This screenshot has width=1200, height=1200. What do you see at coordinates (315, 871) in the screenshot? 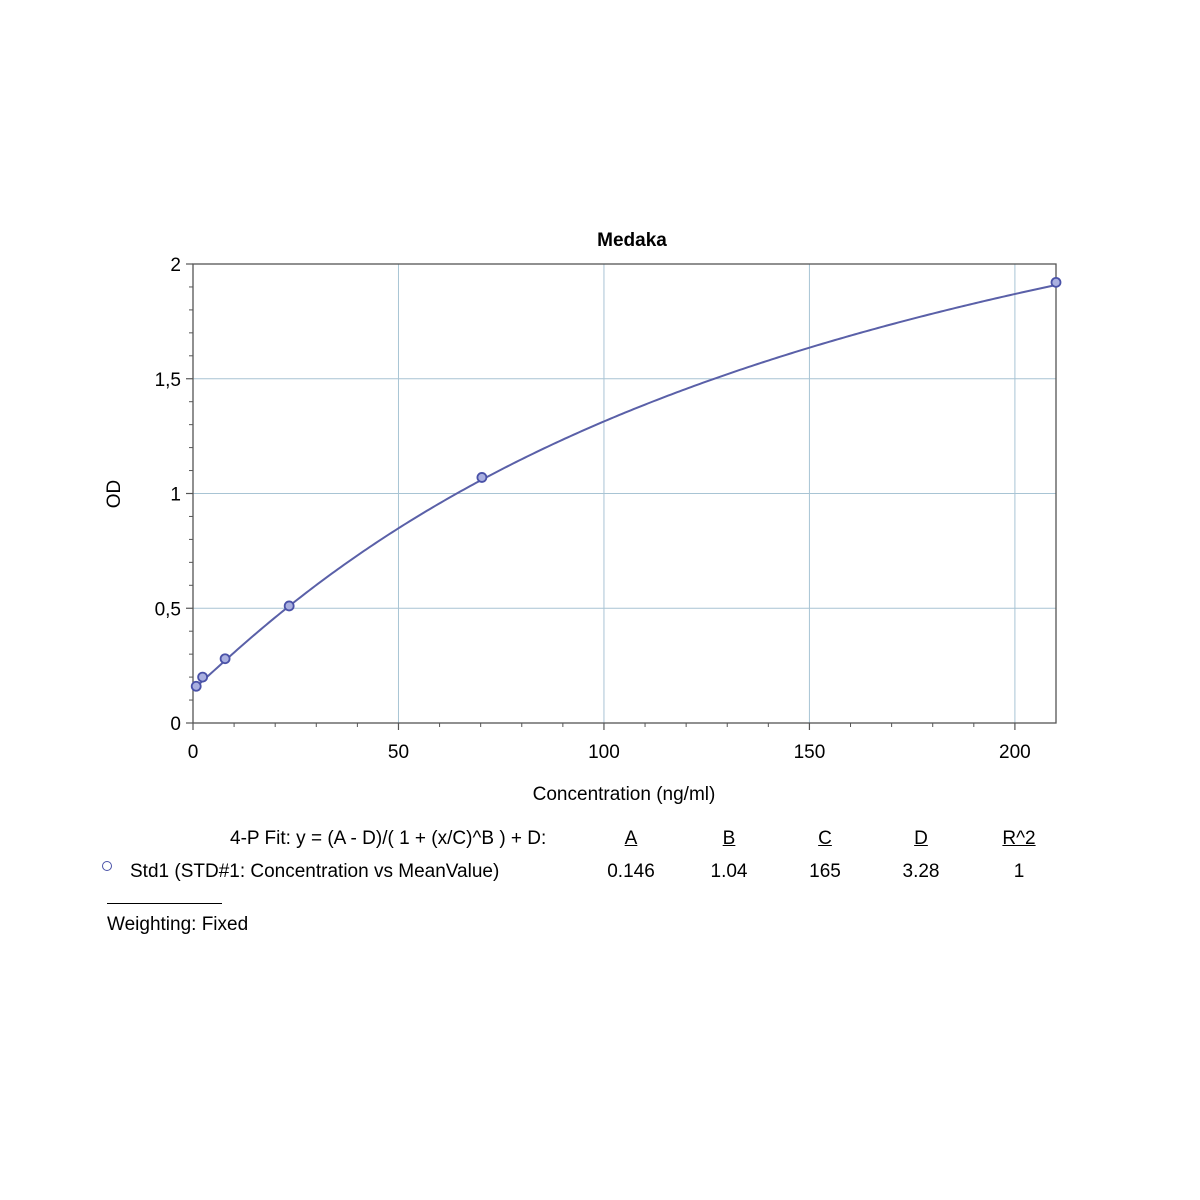
I see `series-name: Std1 (STD#1: Concentration vs MeanValue)` at bounding box center [315, 871].